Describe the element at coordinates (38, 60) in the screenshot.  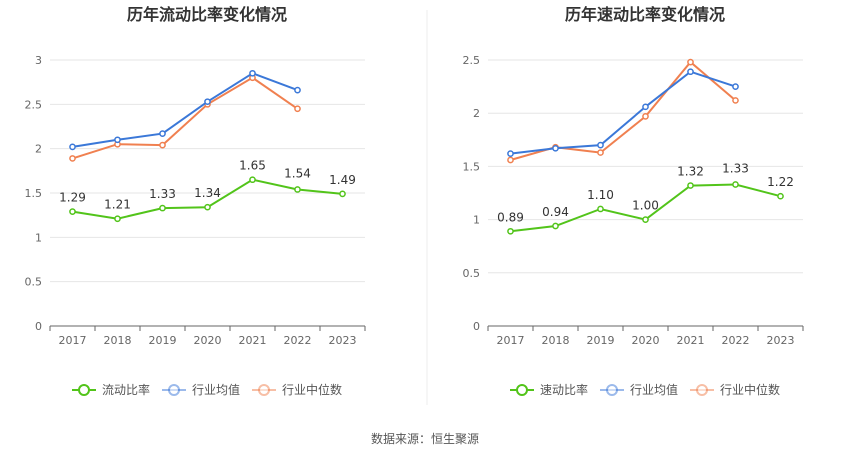
I see `y-tick-label: 3` at that location.